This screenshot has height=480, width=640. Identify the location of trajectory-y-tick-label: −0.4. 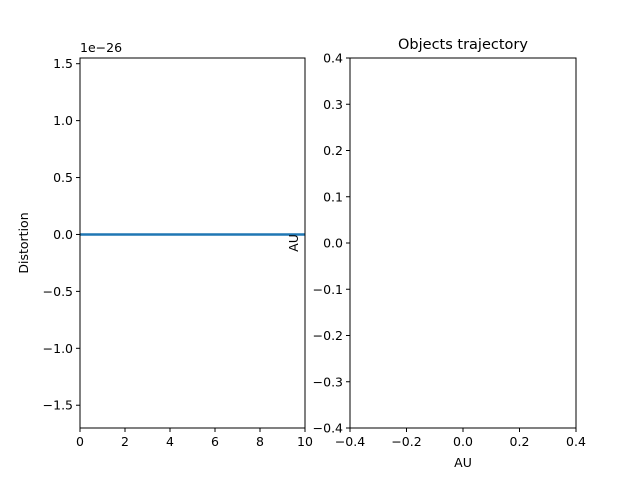
(328, 428).